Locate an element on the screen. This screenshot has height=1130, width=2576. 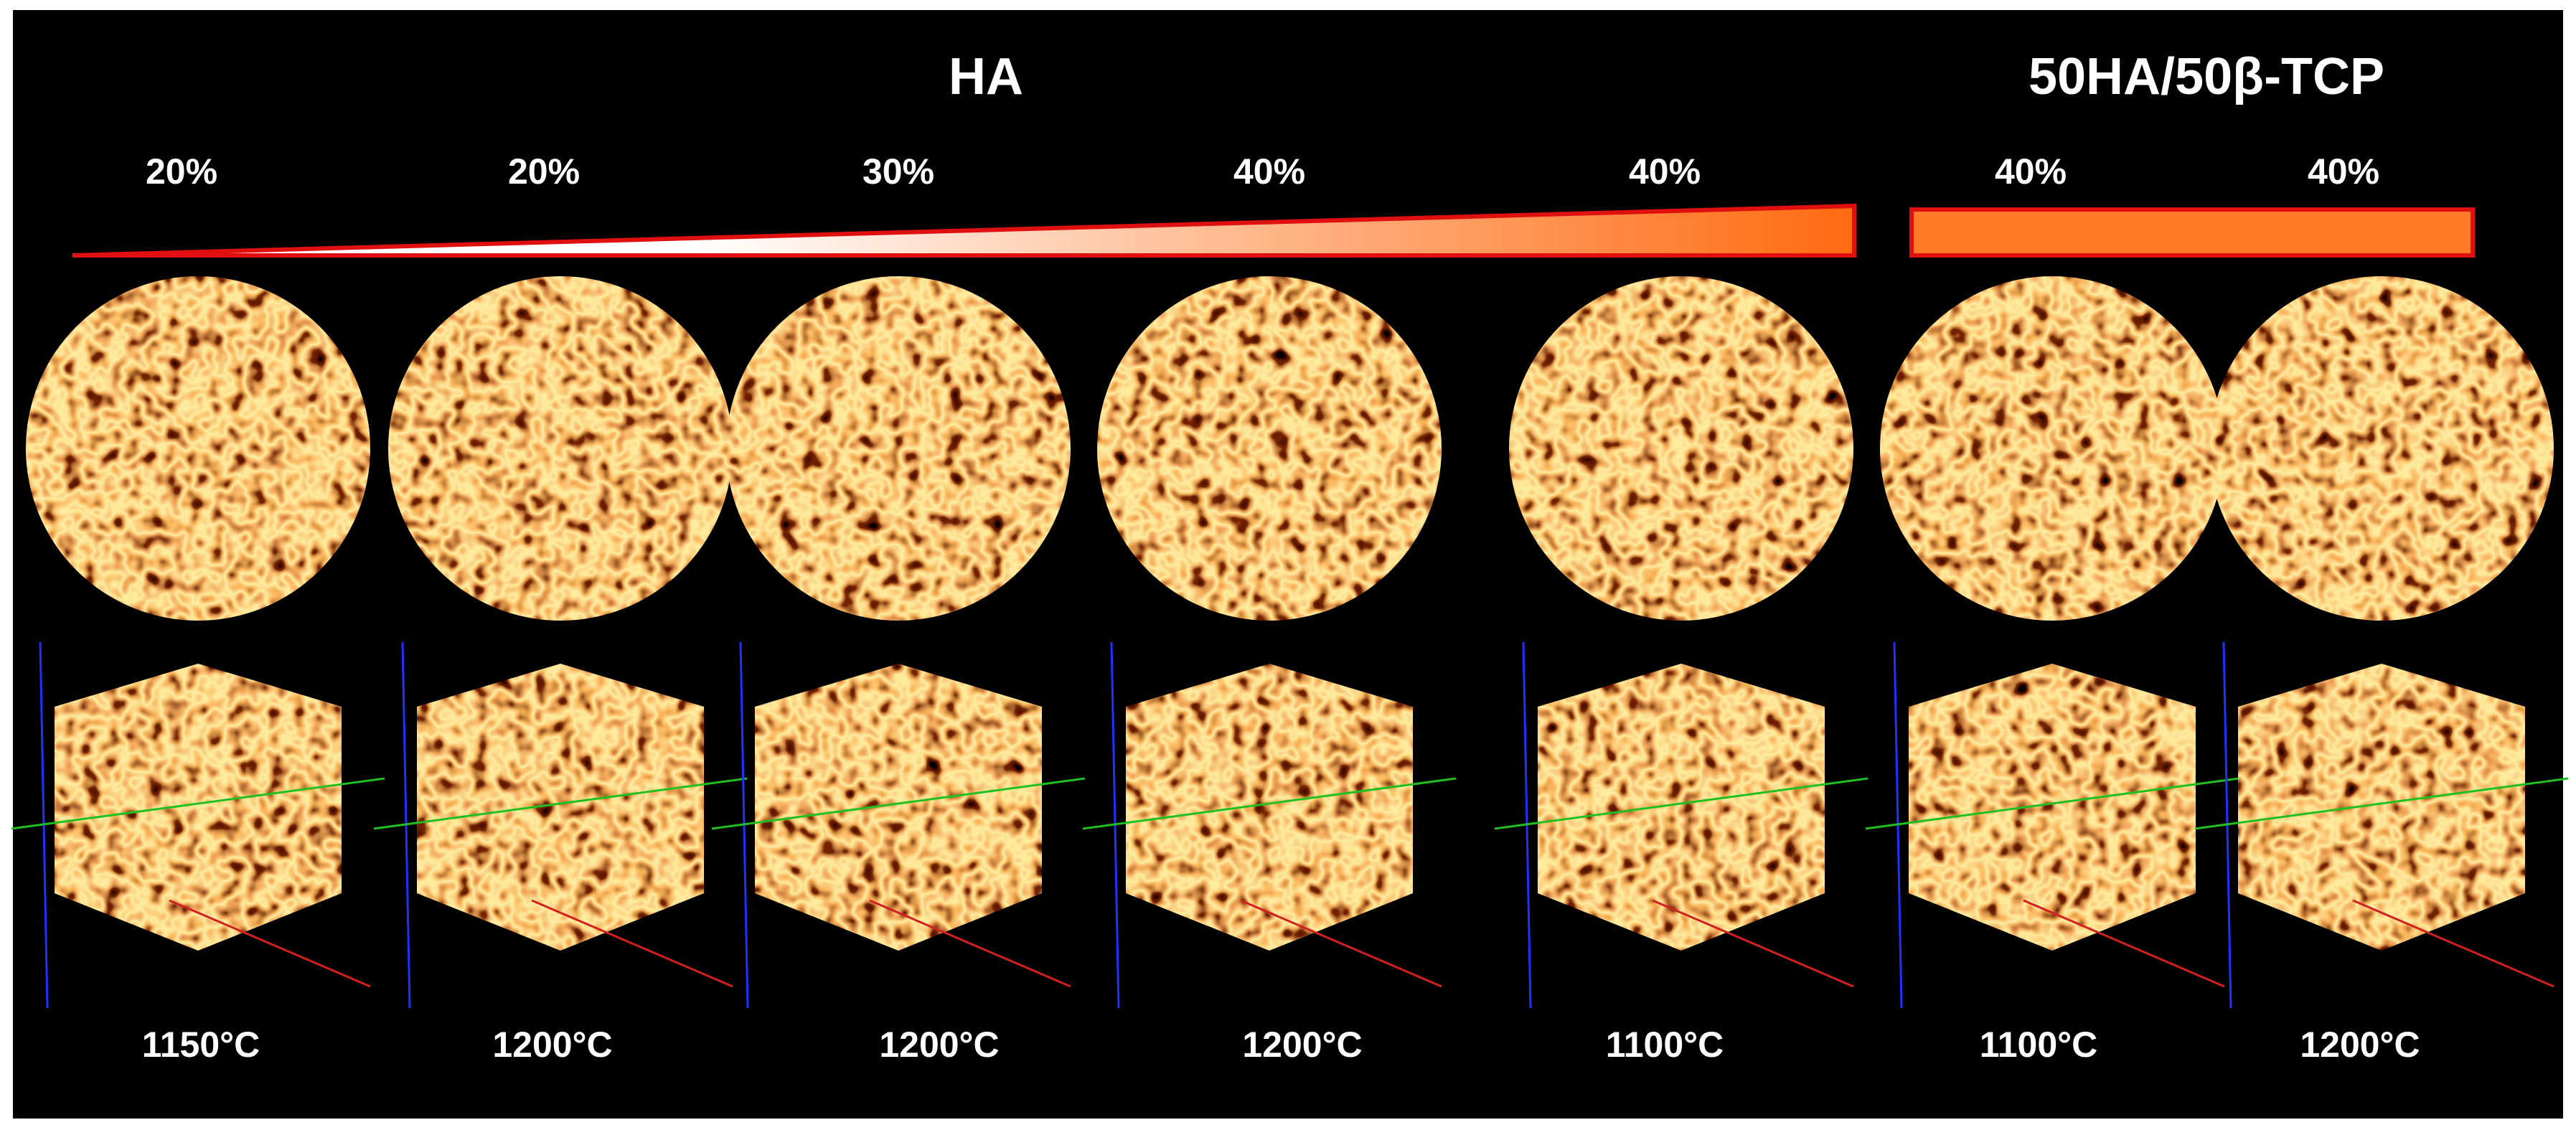
porosity-wedge is located at coordinates (964, 230).